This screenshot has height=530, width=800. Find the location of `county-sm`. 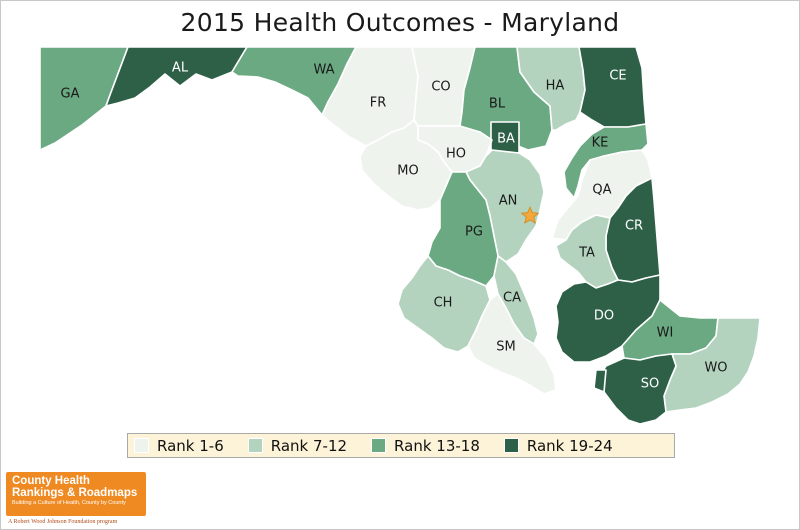

county-sm is located at coordinates (512, 344).